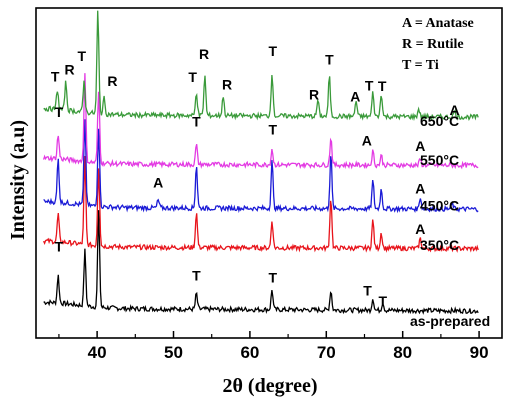 This screenshot has width=510, height=407. What do you see at coordinates (450, 321) in the screenshot?
I see `series-label-as-prepared: as-prepared` at bounding box center [450, 321].